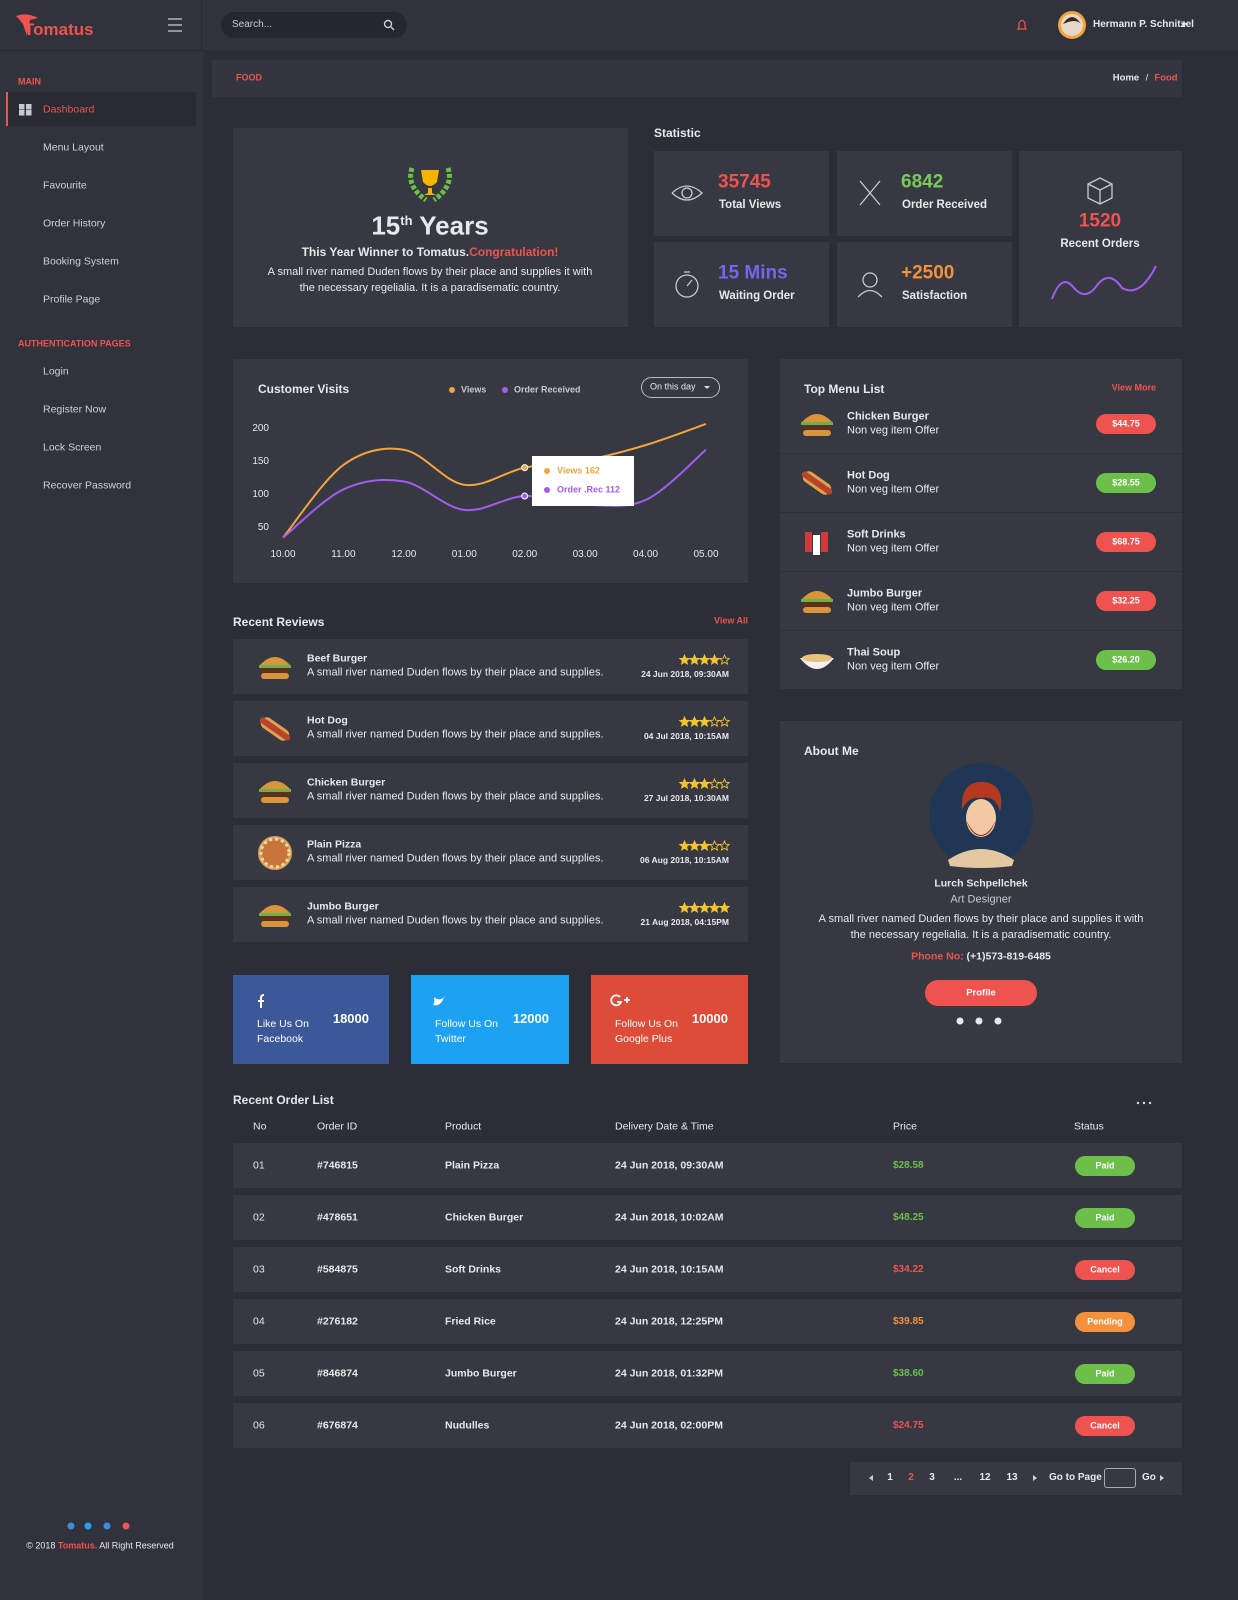  What do you see at coordinates (29, 81) in the screenshot?
I see `sidebar-section-title: MAIN` at bounding box center [29, 81].